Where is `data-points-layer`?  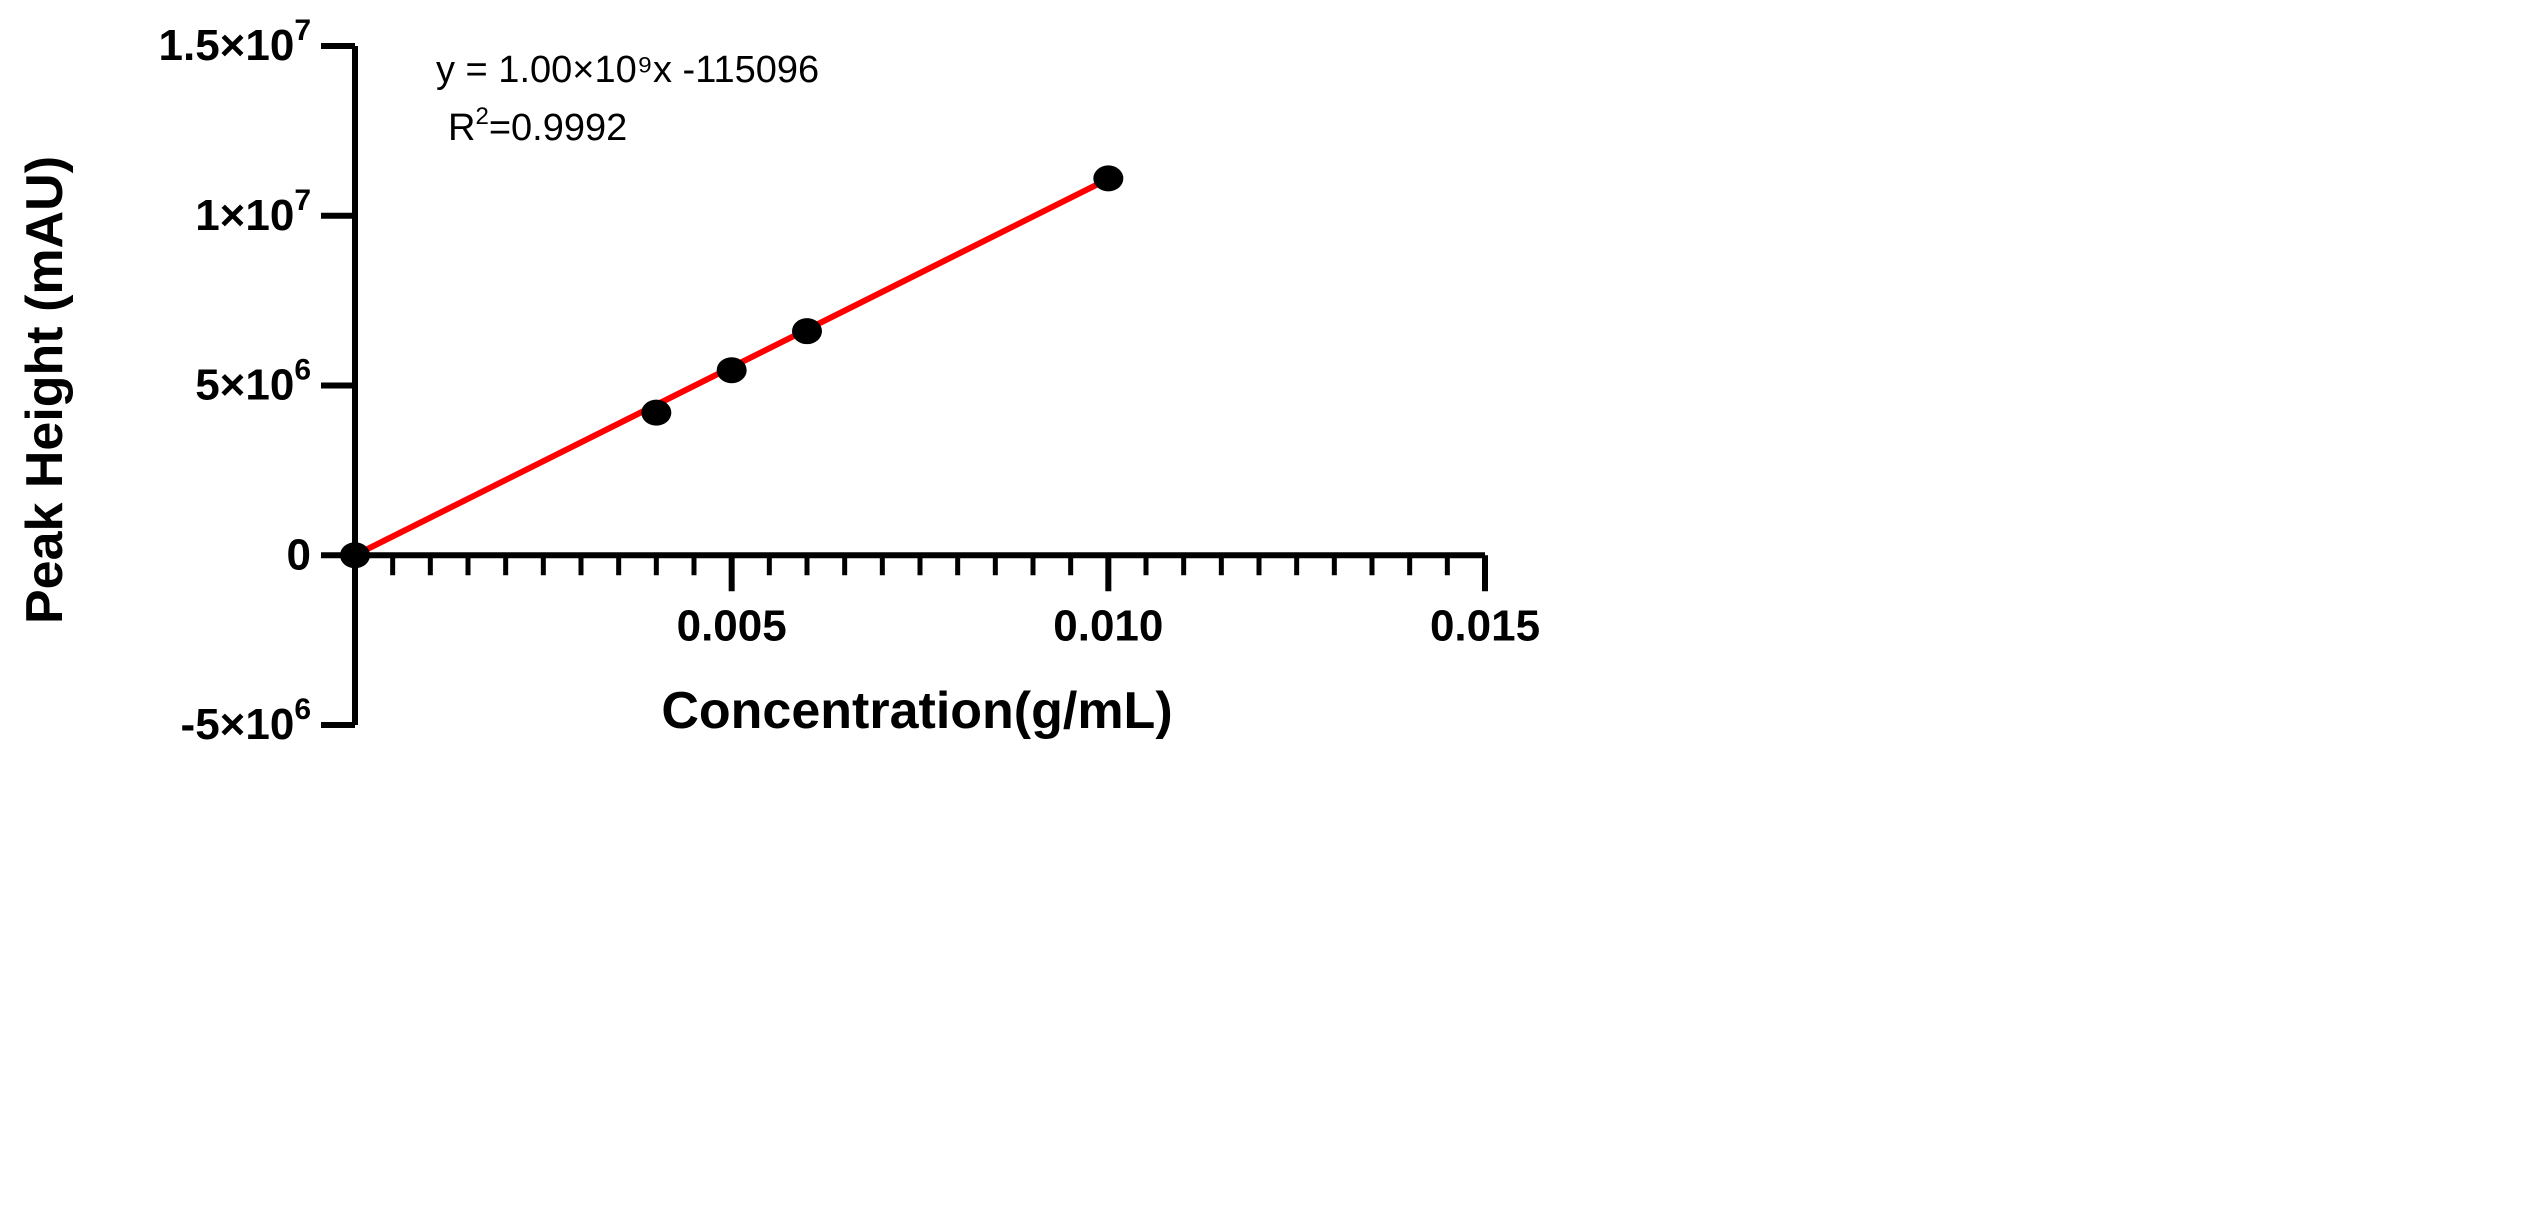
data-points-layer is located at coordinates (732, 367).